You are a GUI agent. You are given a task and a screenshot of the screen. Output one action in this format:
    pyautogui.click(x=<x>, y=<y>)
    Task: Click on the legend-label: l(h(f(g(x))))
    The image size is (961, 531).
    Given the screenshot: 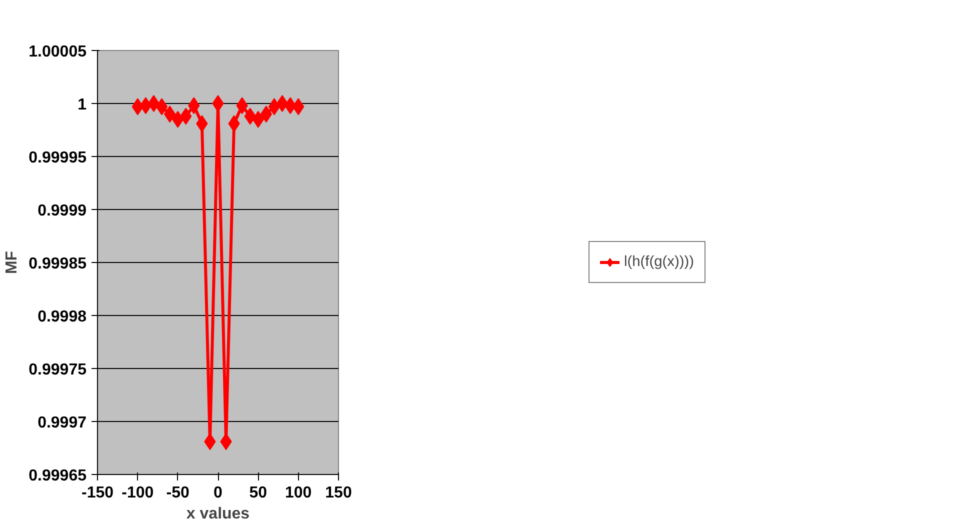 What is the action you would take?
    pyautogui.click(x=659, y=262)
    